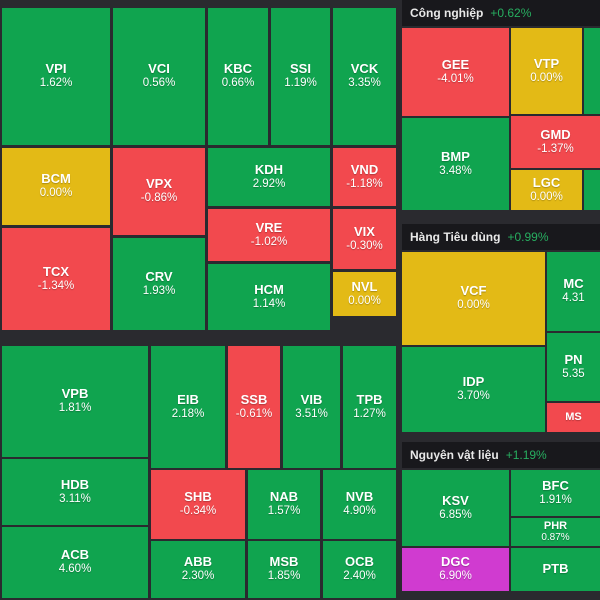  Describe the element at coordinates (75, 555) in the screenshot. I see `tile-ticker: ACB` at that location.